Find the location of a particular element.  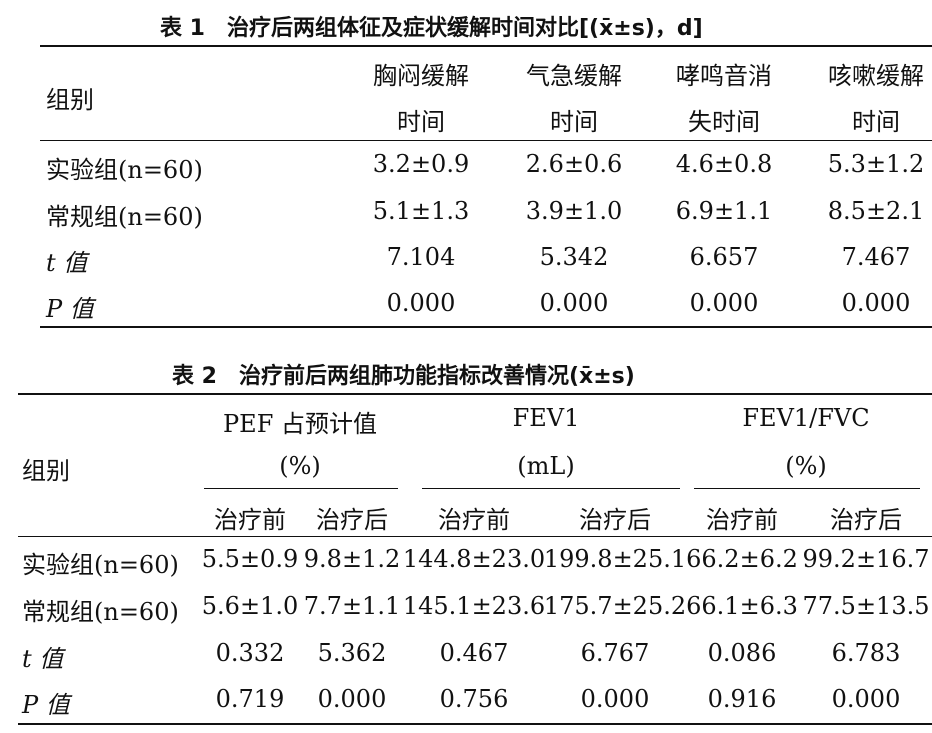

table1-title: 表 1 治疗后两组体征及症状缓解时间对比[(x̄±s)，d] is located at coordinates (431, 28).